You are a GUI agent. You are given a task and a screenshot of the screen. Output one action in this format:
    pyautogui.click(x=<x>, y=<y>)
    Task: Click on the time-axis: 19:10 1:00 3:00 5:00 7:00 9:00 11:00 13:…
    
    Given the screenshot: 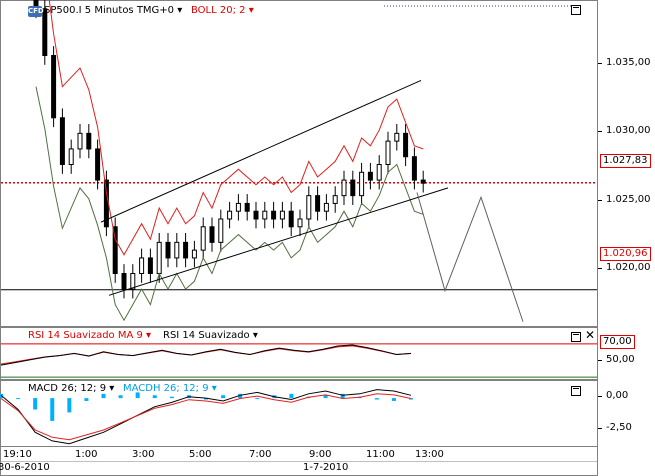 What is the action you would take?
    pyautogui.click(x=299, y=461)
    